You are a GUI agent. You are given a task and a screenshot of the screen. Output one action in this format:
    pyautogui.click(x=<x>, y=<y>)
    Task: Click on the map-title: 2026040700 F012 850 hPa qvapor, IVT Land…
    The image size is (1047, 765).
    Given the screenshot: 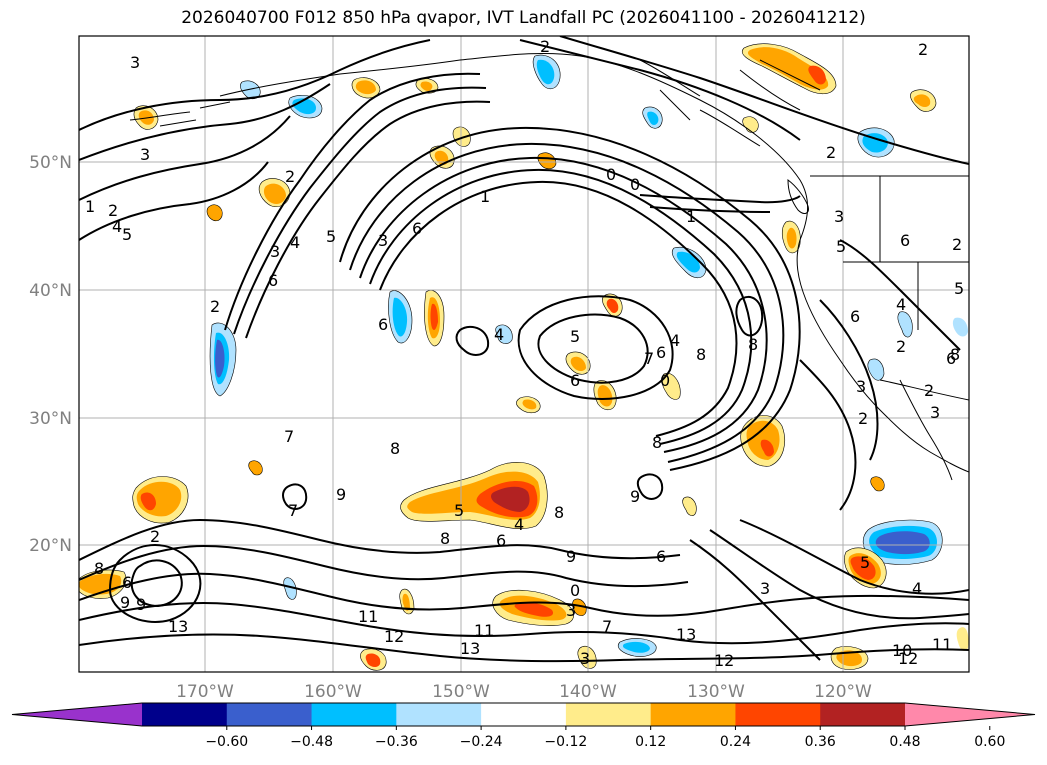 What is the action you would take?
    pyautogui.click(x=523, y=18)
    